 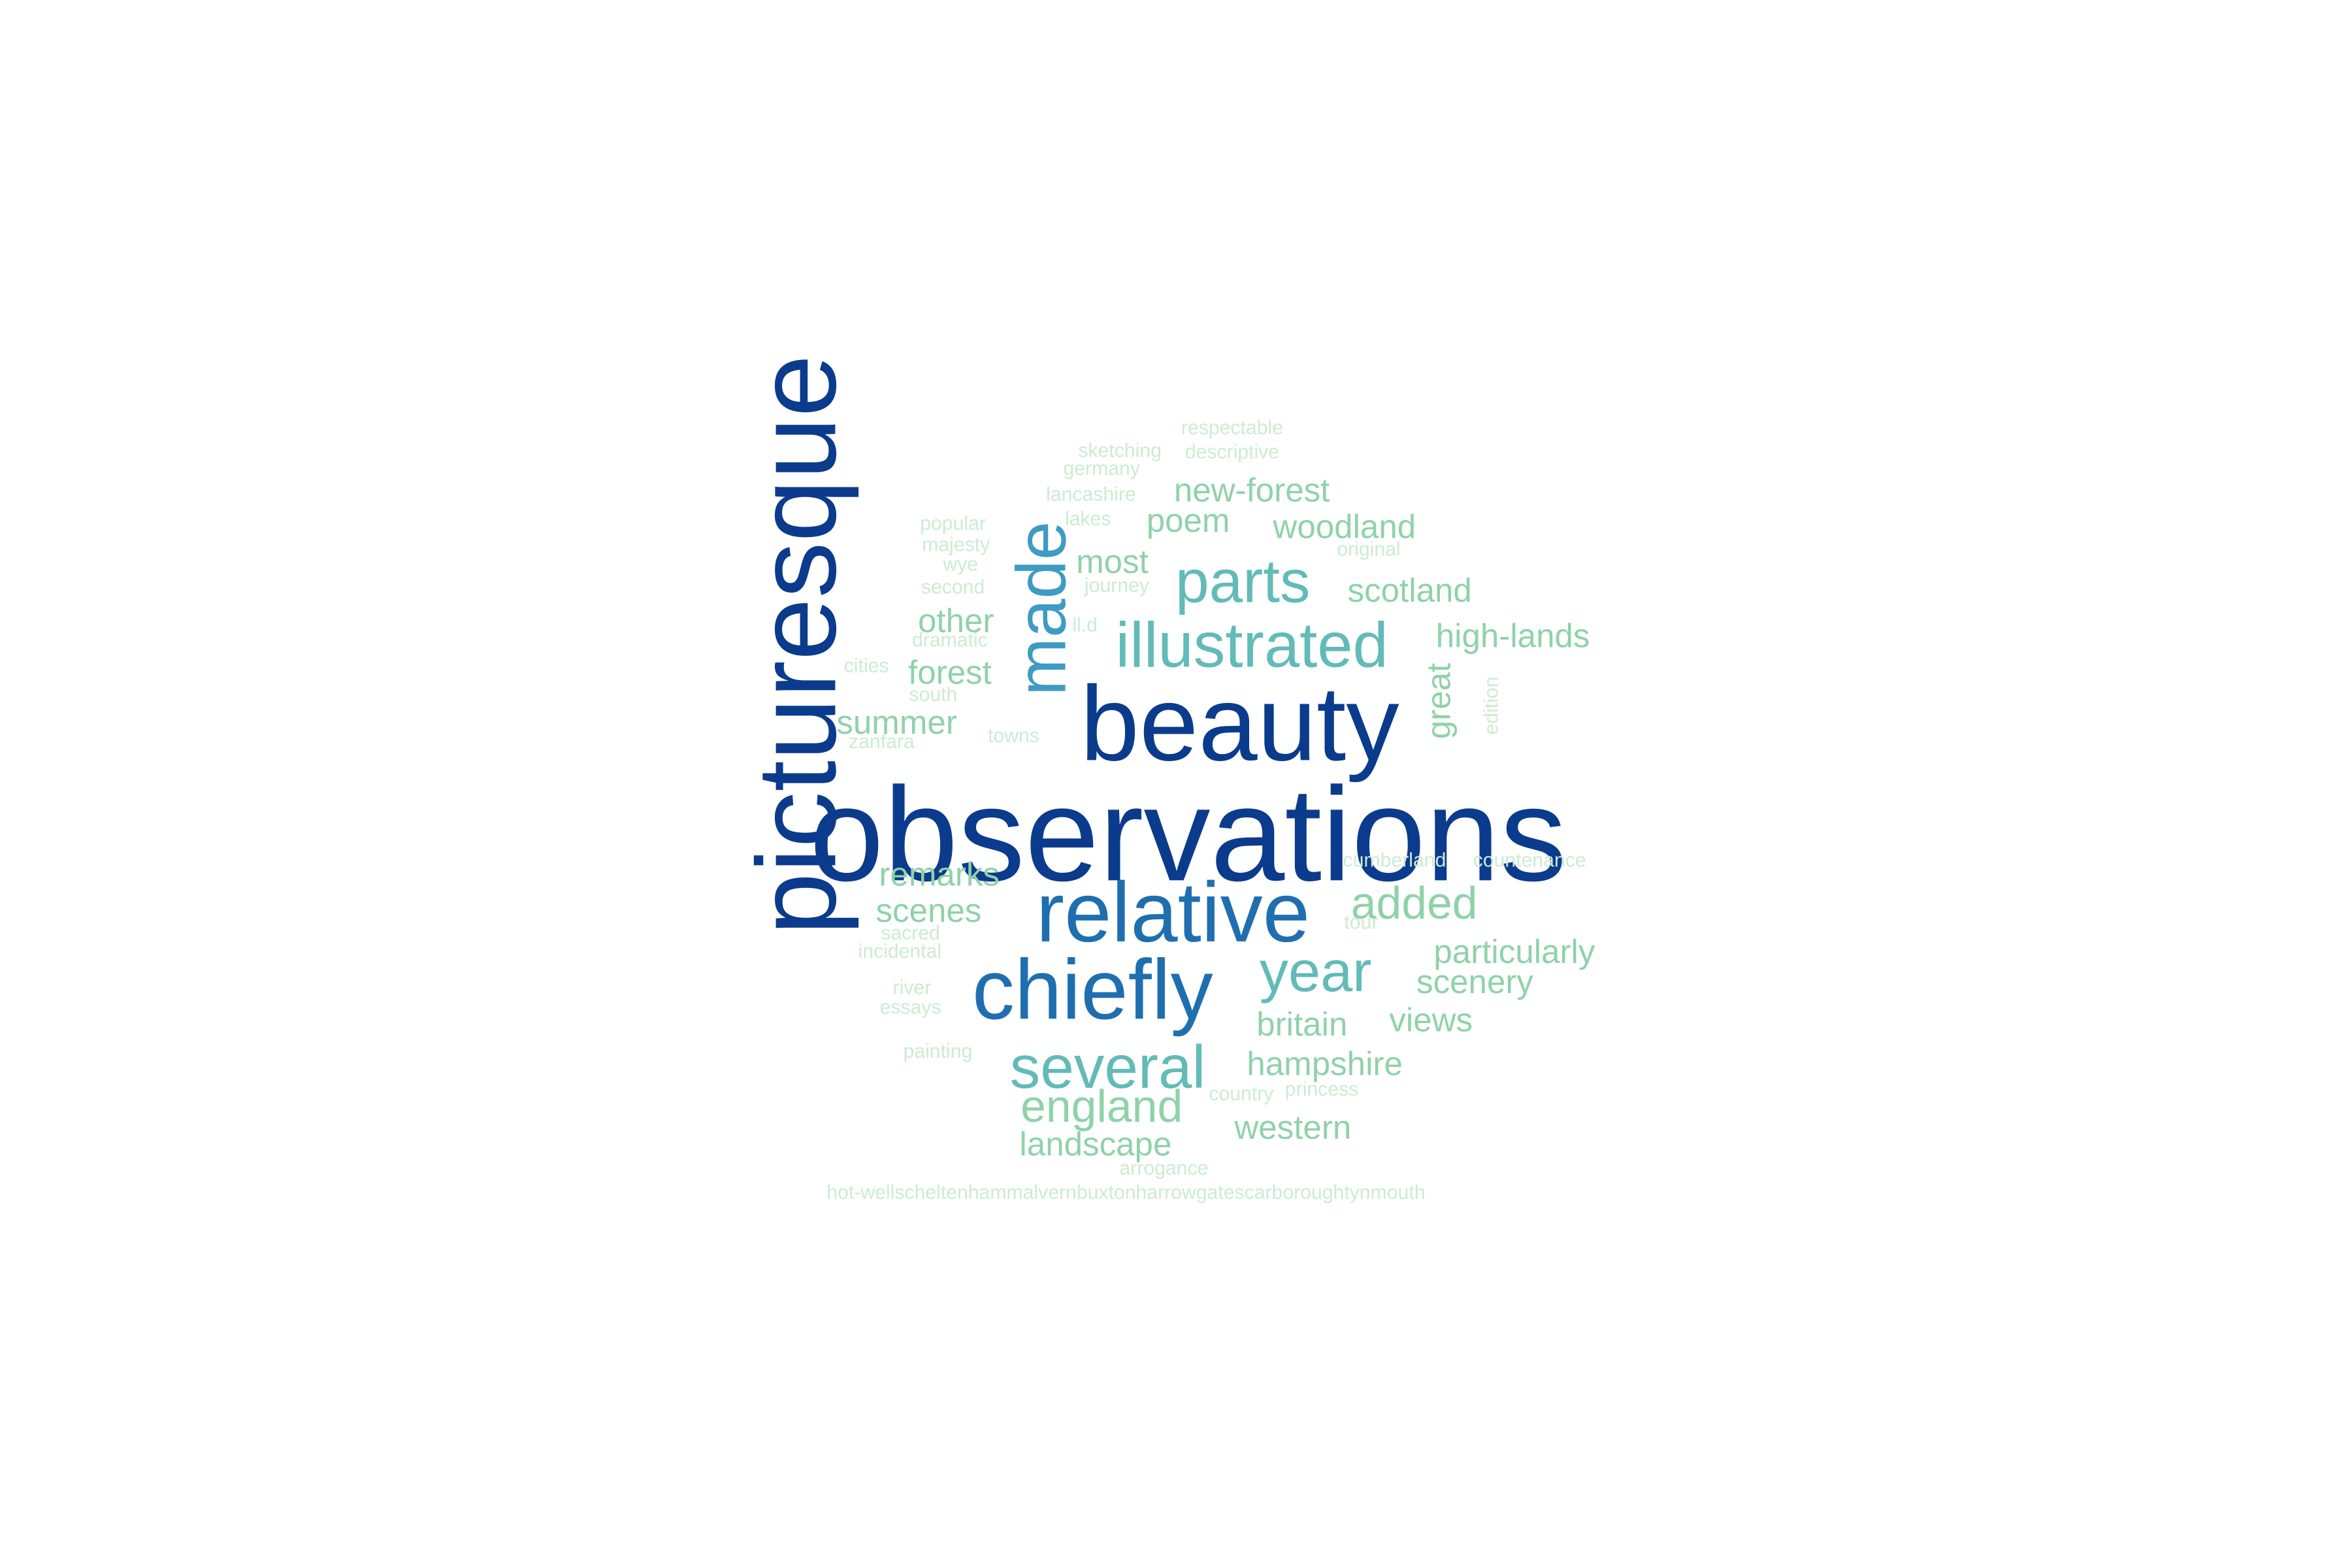 What do you see at coordinates (1394, 860) in the screenshot?
I see `word-cumberland: cumberland` at bounding box center [1394, 860].